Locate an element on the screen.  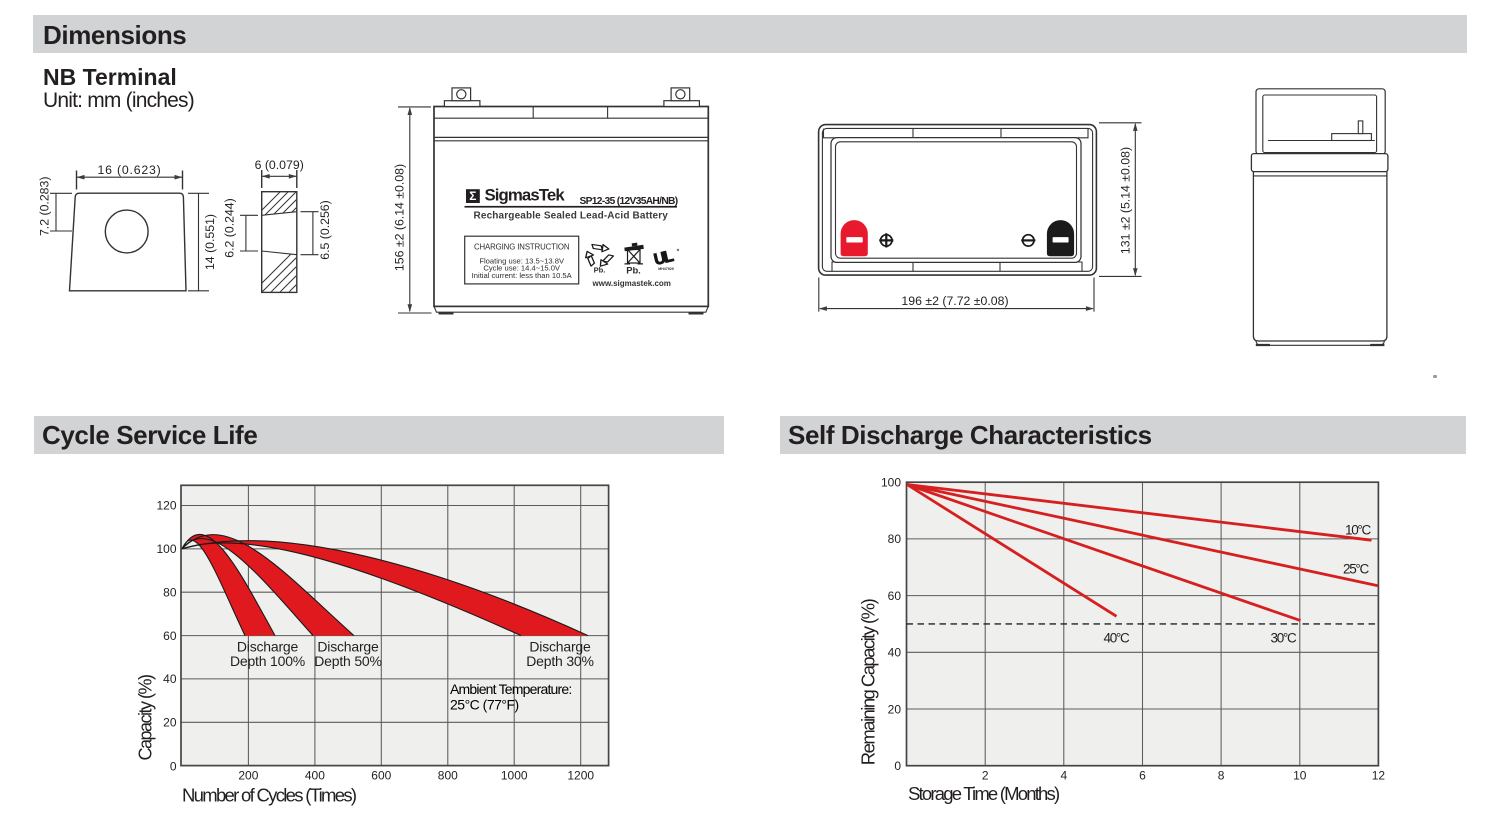
svg-text: 120 is located at coordinates (166, 506).